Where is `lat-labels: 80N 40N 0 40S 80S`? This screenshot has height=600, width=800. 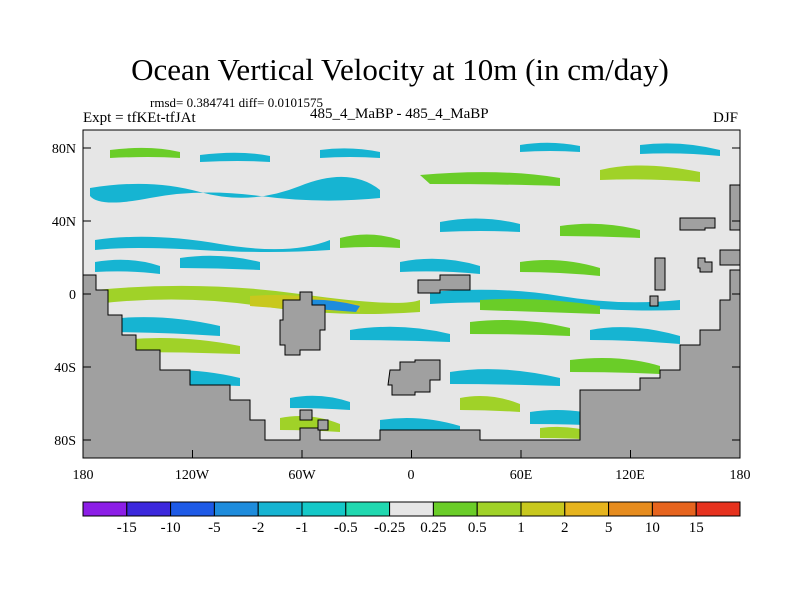
lat-labels: 80N 40N 0 40S 80S is located at coordinates (64, 295).